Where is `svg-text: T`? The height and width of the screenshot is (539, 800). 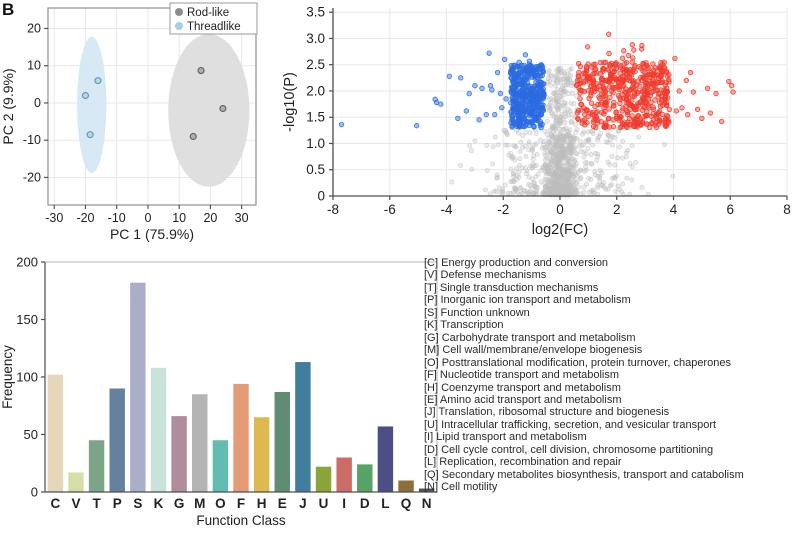 svg-text: T is located at coordinates (96, 503).